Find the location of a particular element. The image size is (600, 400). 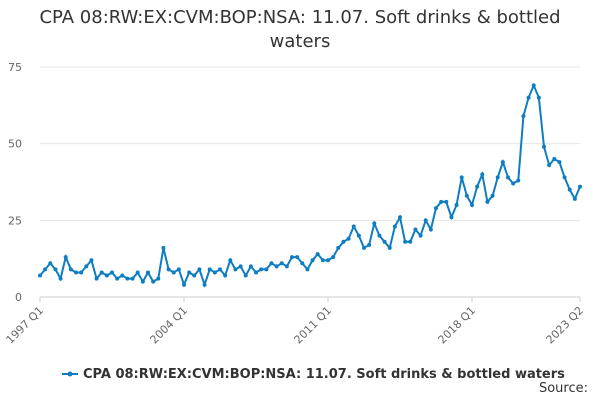

y-tick-label: 0 is located at coordinates (18, 297).